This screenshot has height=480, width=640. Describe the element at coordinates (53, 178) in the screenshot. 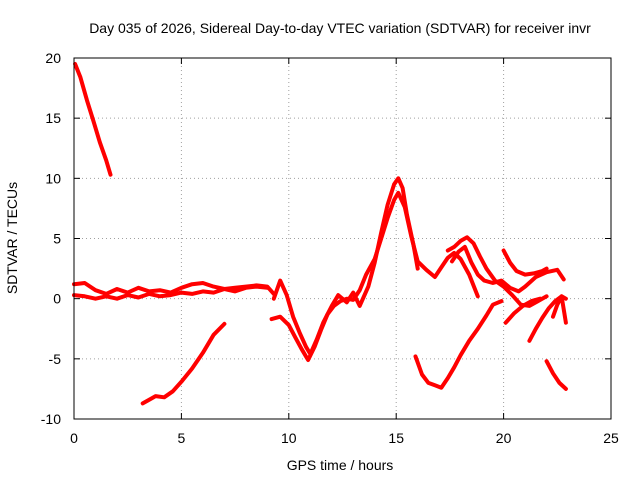

I see `y-tick-label: 10` at that location.